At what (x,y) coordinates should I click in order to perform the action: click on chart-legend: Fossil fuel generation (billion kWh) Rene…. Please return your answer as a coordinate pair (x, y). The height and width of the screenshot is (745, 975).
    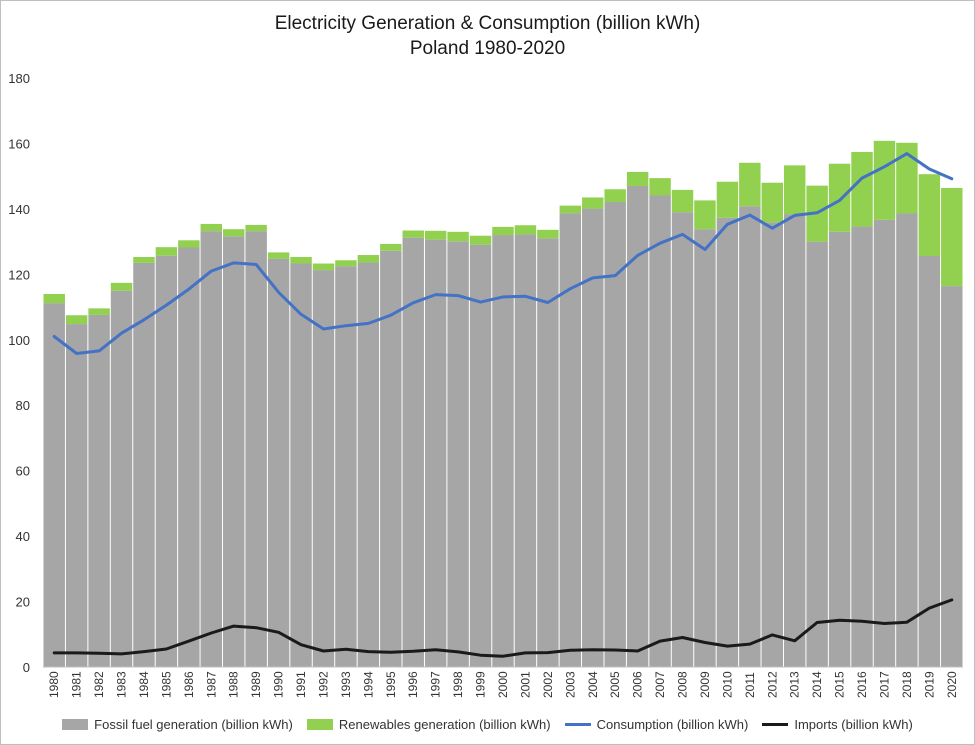
    Looking at the image, I should click on (487, 724).